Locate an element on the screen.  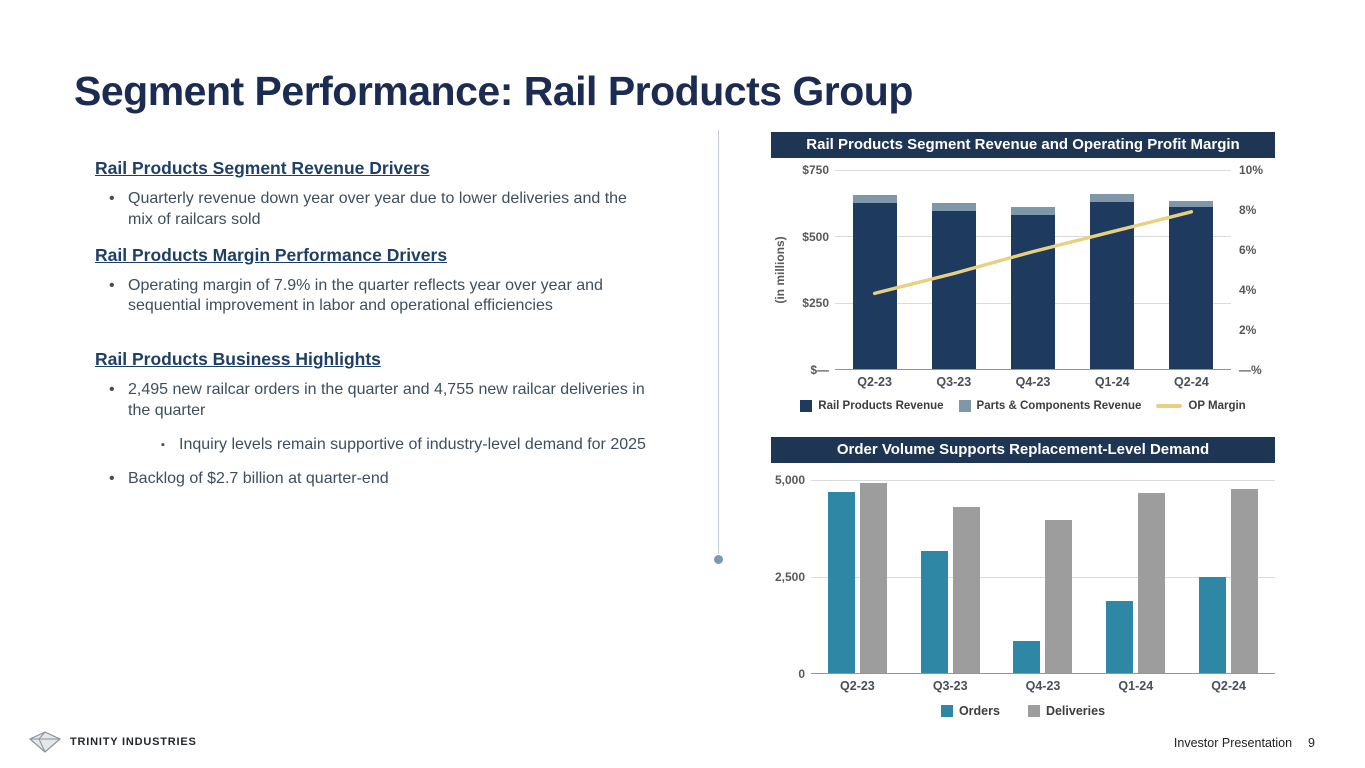
plot-area is located at coordinates (1043, 577).